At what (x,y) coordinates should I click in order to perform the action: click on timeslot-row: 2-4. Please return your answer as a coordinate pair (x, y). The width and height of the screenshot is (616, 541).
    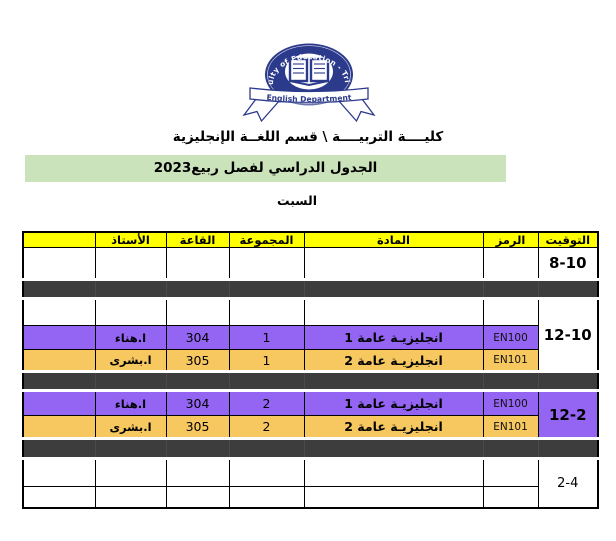
    Looking at the image, I should click on (310, 483).